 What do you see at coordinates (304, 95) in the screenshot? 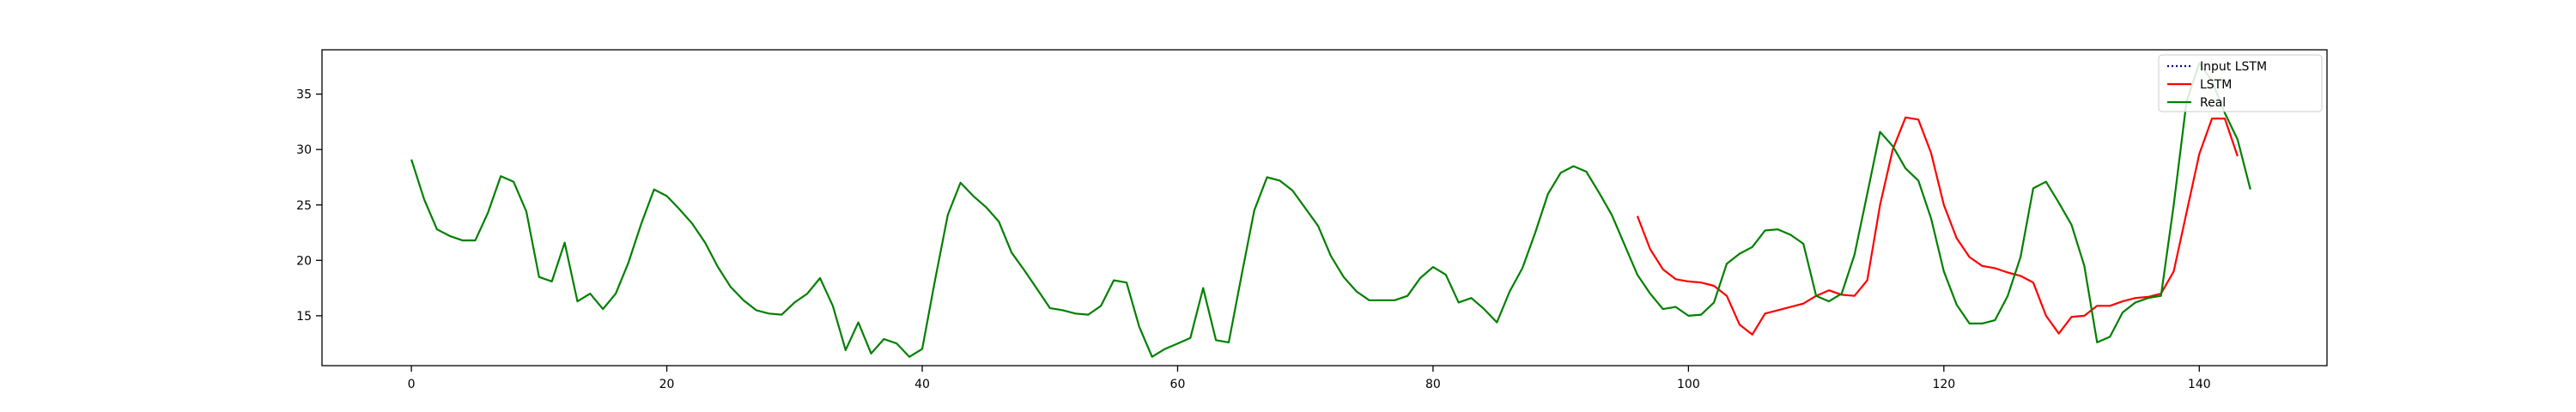
I see `y-tick-label: 35` at bounding box center [304, 95].